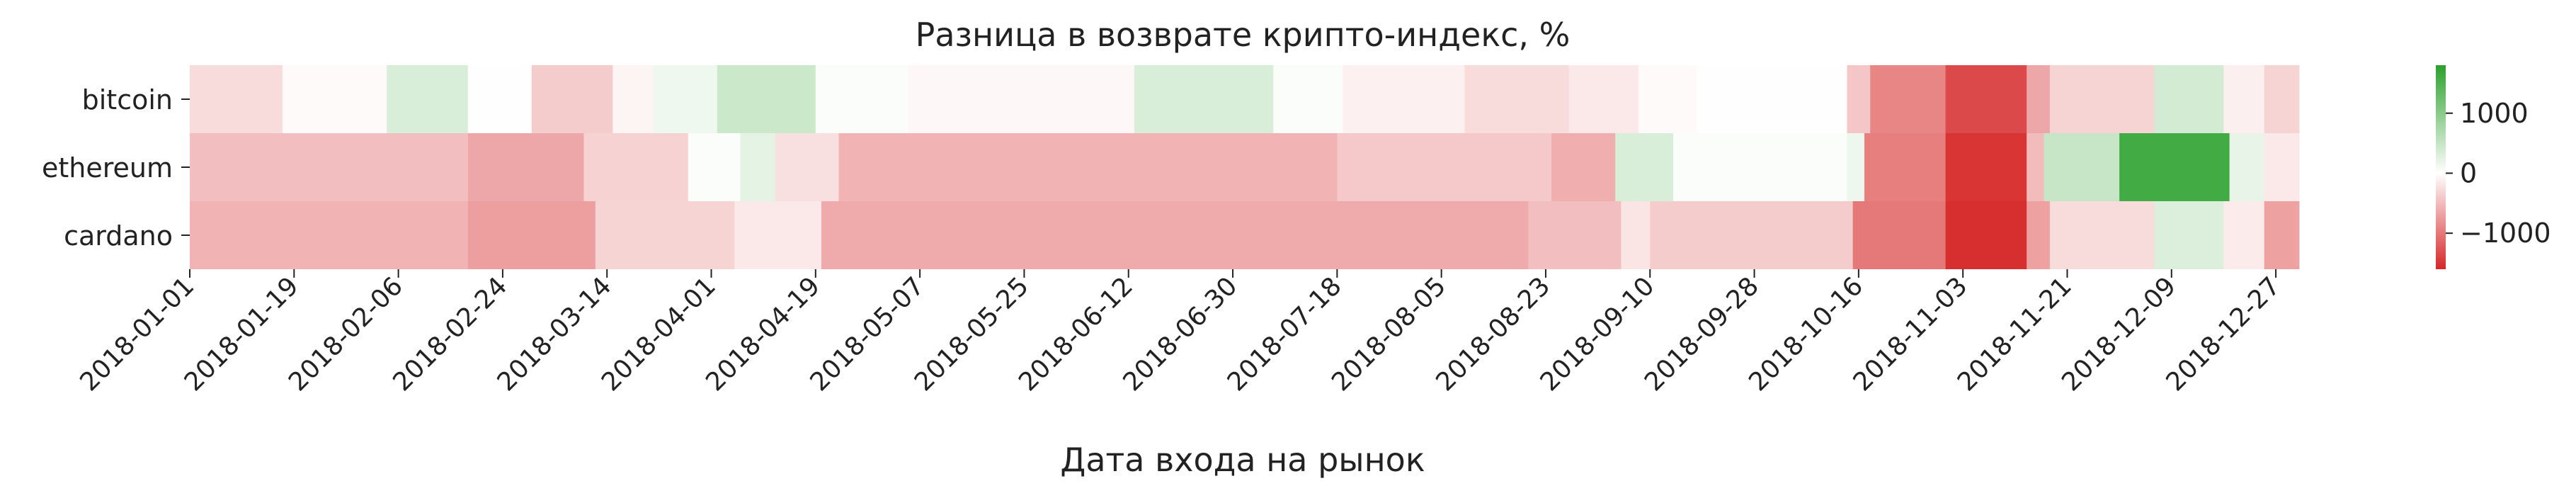  What do you see at coordinates (2468, 173) in the screenshot?
I see `colorbar-tick-label: 0` at bounding box center [2468, 173].